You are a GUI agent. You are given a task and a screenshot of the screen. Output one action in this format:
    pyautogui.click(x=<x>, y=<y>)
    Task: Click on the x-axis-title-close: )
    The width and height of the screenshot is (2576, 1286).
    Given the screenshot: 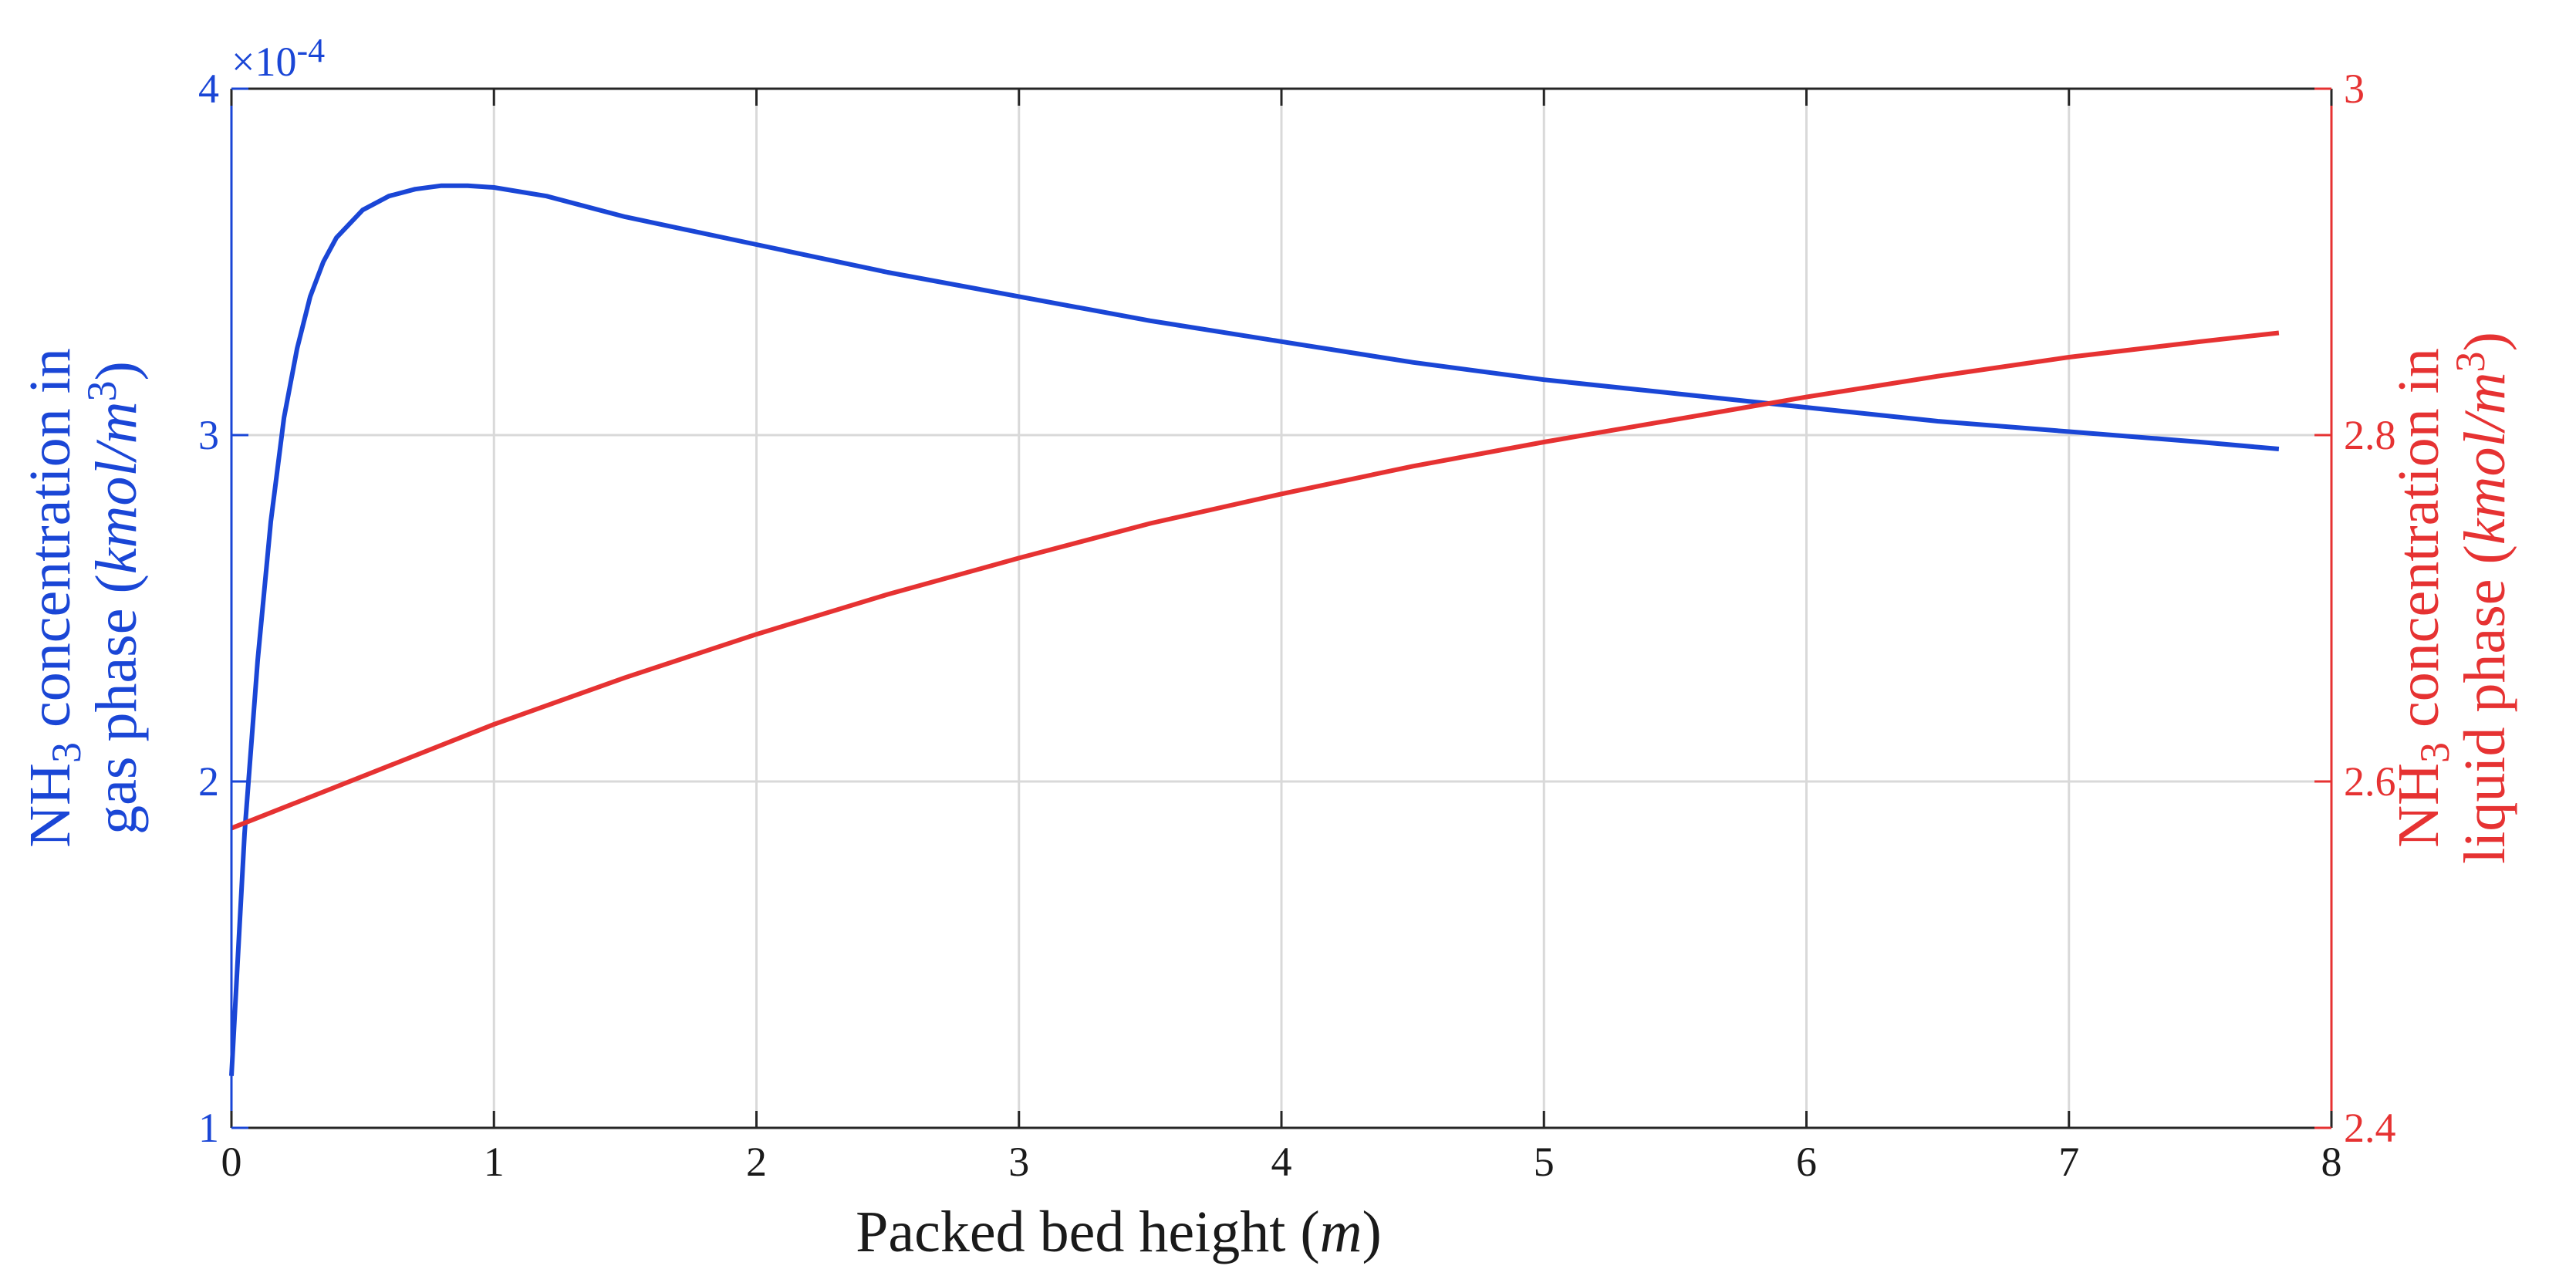 What is the action you would take?
    pyautogui.click(x=1372, y=1232)
    